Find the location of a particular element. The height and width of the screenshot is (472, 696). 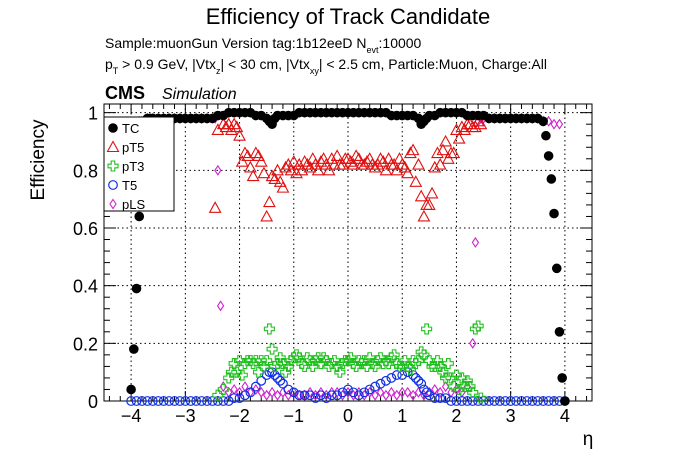

x-tick-label: 2 is located at coordinates (456, 416).